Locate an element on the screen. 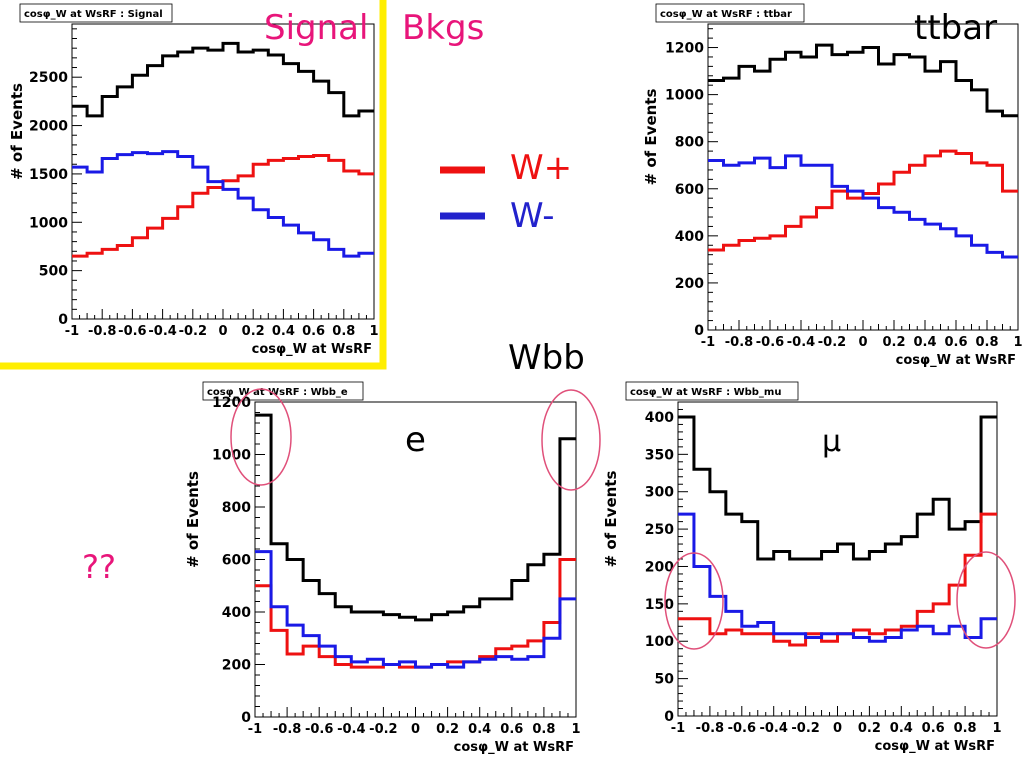  edge-circle-e-right is located at coordinates (571, 440).